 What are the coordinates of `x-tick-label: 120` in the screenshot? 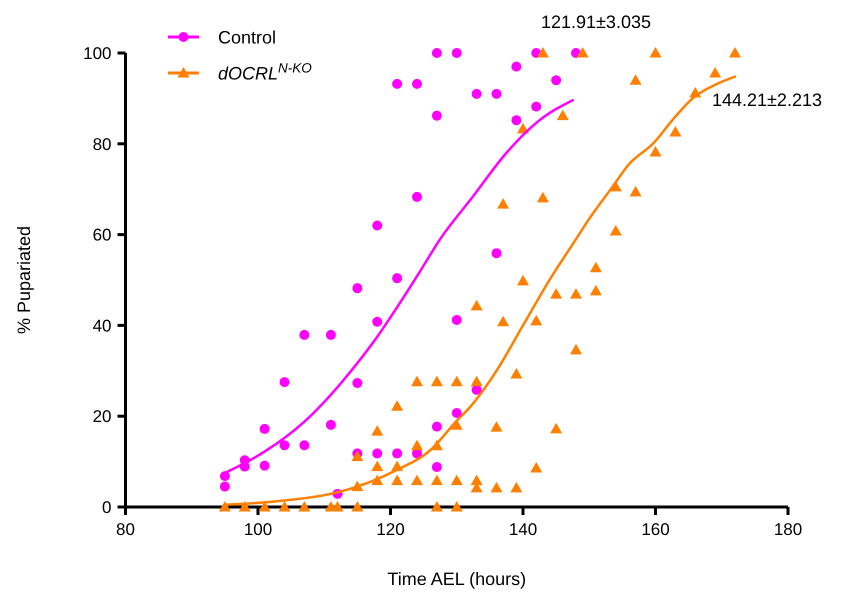 It's located at (390, 529).